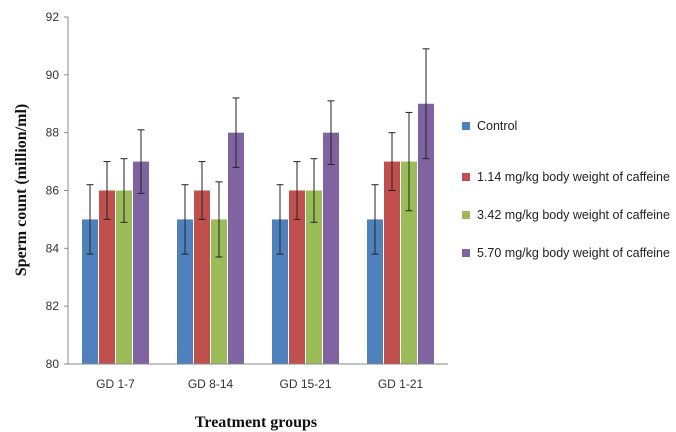 This screenshot has height=432, width=676. What do you see at coordinates (53, 248) in the screenshot?
I see `y-tick-label: 84` at bounding box center [53, 248].